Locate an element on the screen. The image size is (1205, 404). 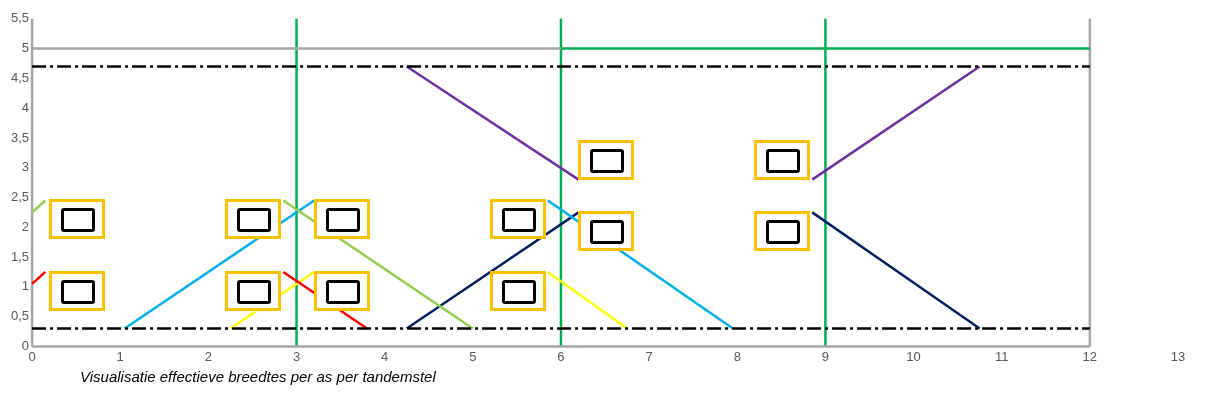
y-tick-label: 1,5 is located at coordinates (20, 256).